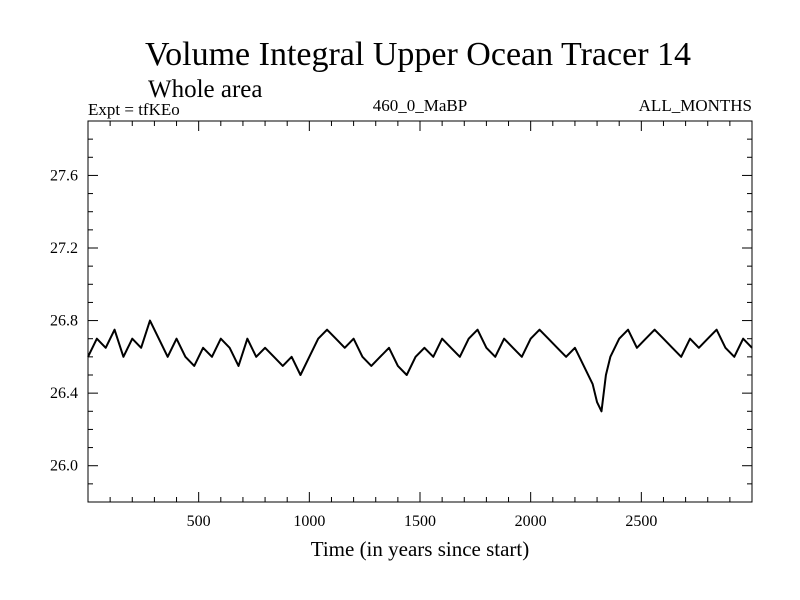  I want to click on chart-title: Volume Integral Upper Ocean Tracer 14, so click(418, 54).